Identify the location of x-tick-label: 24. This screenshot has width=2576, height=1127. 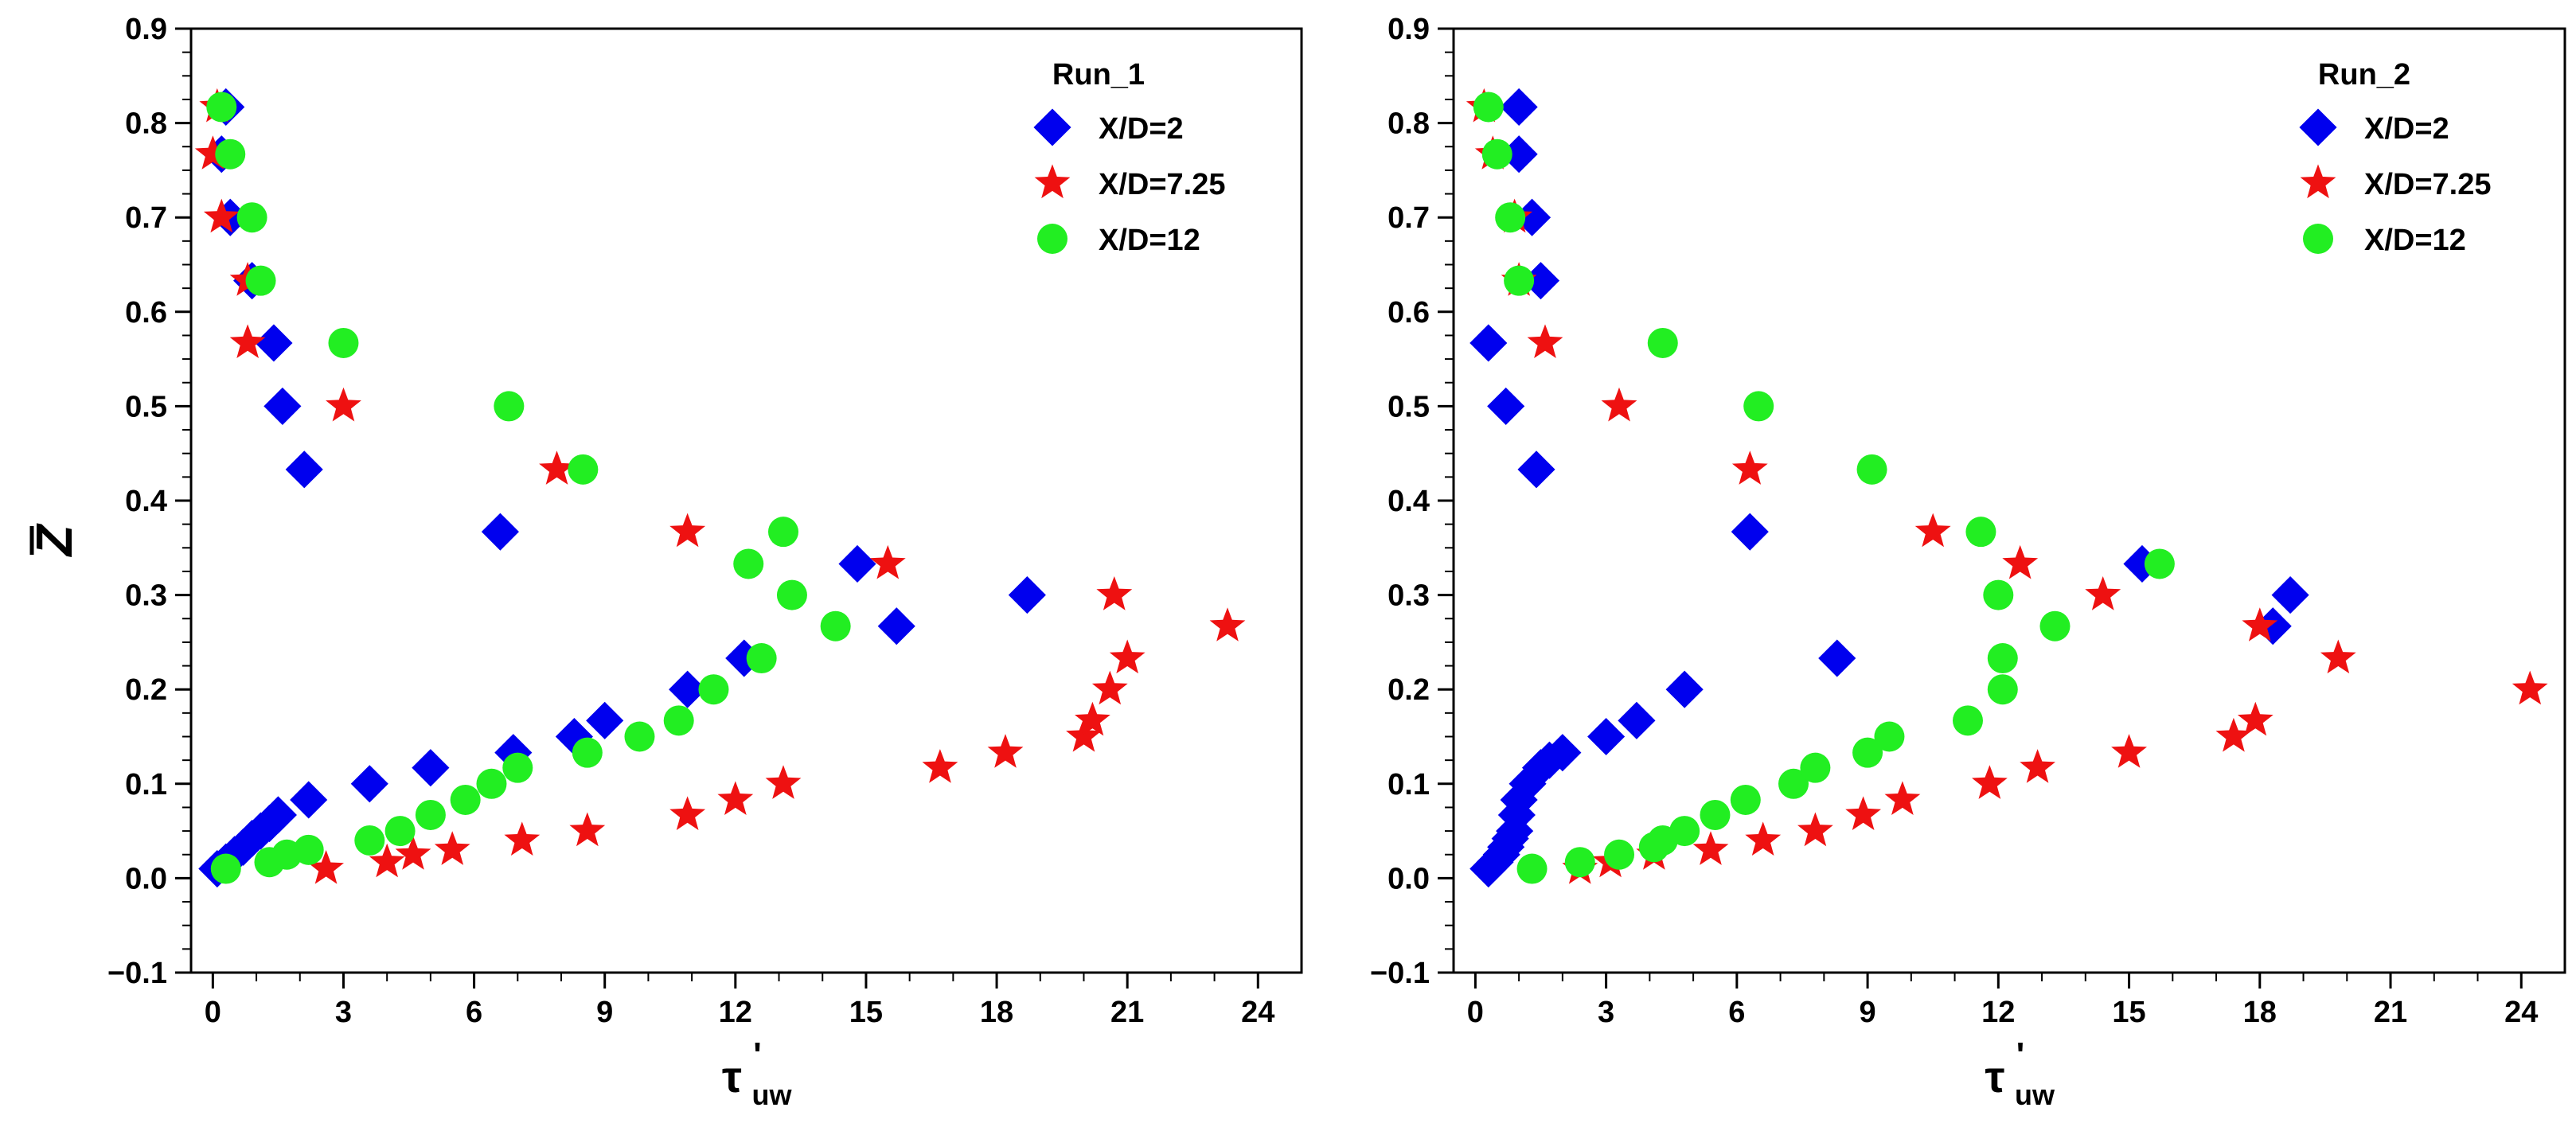
(1257, 1012).